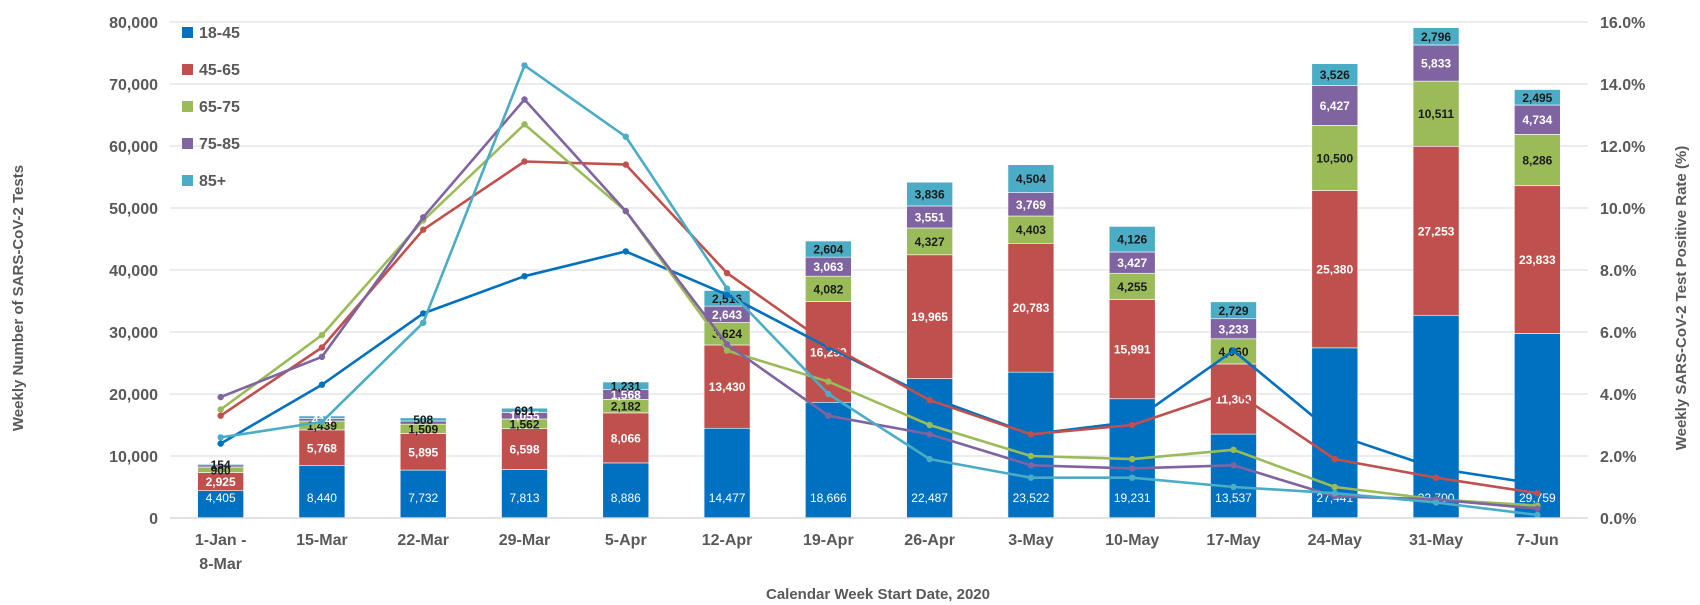 The height and width of the screenshot is (605, 1700). I want to click on y-tick-label: 10,000, so click(133, 457).